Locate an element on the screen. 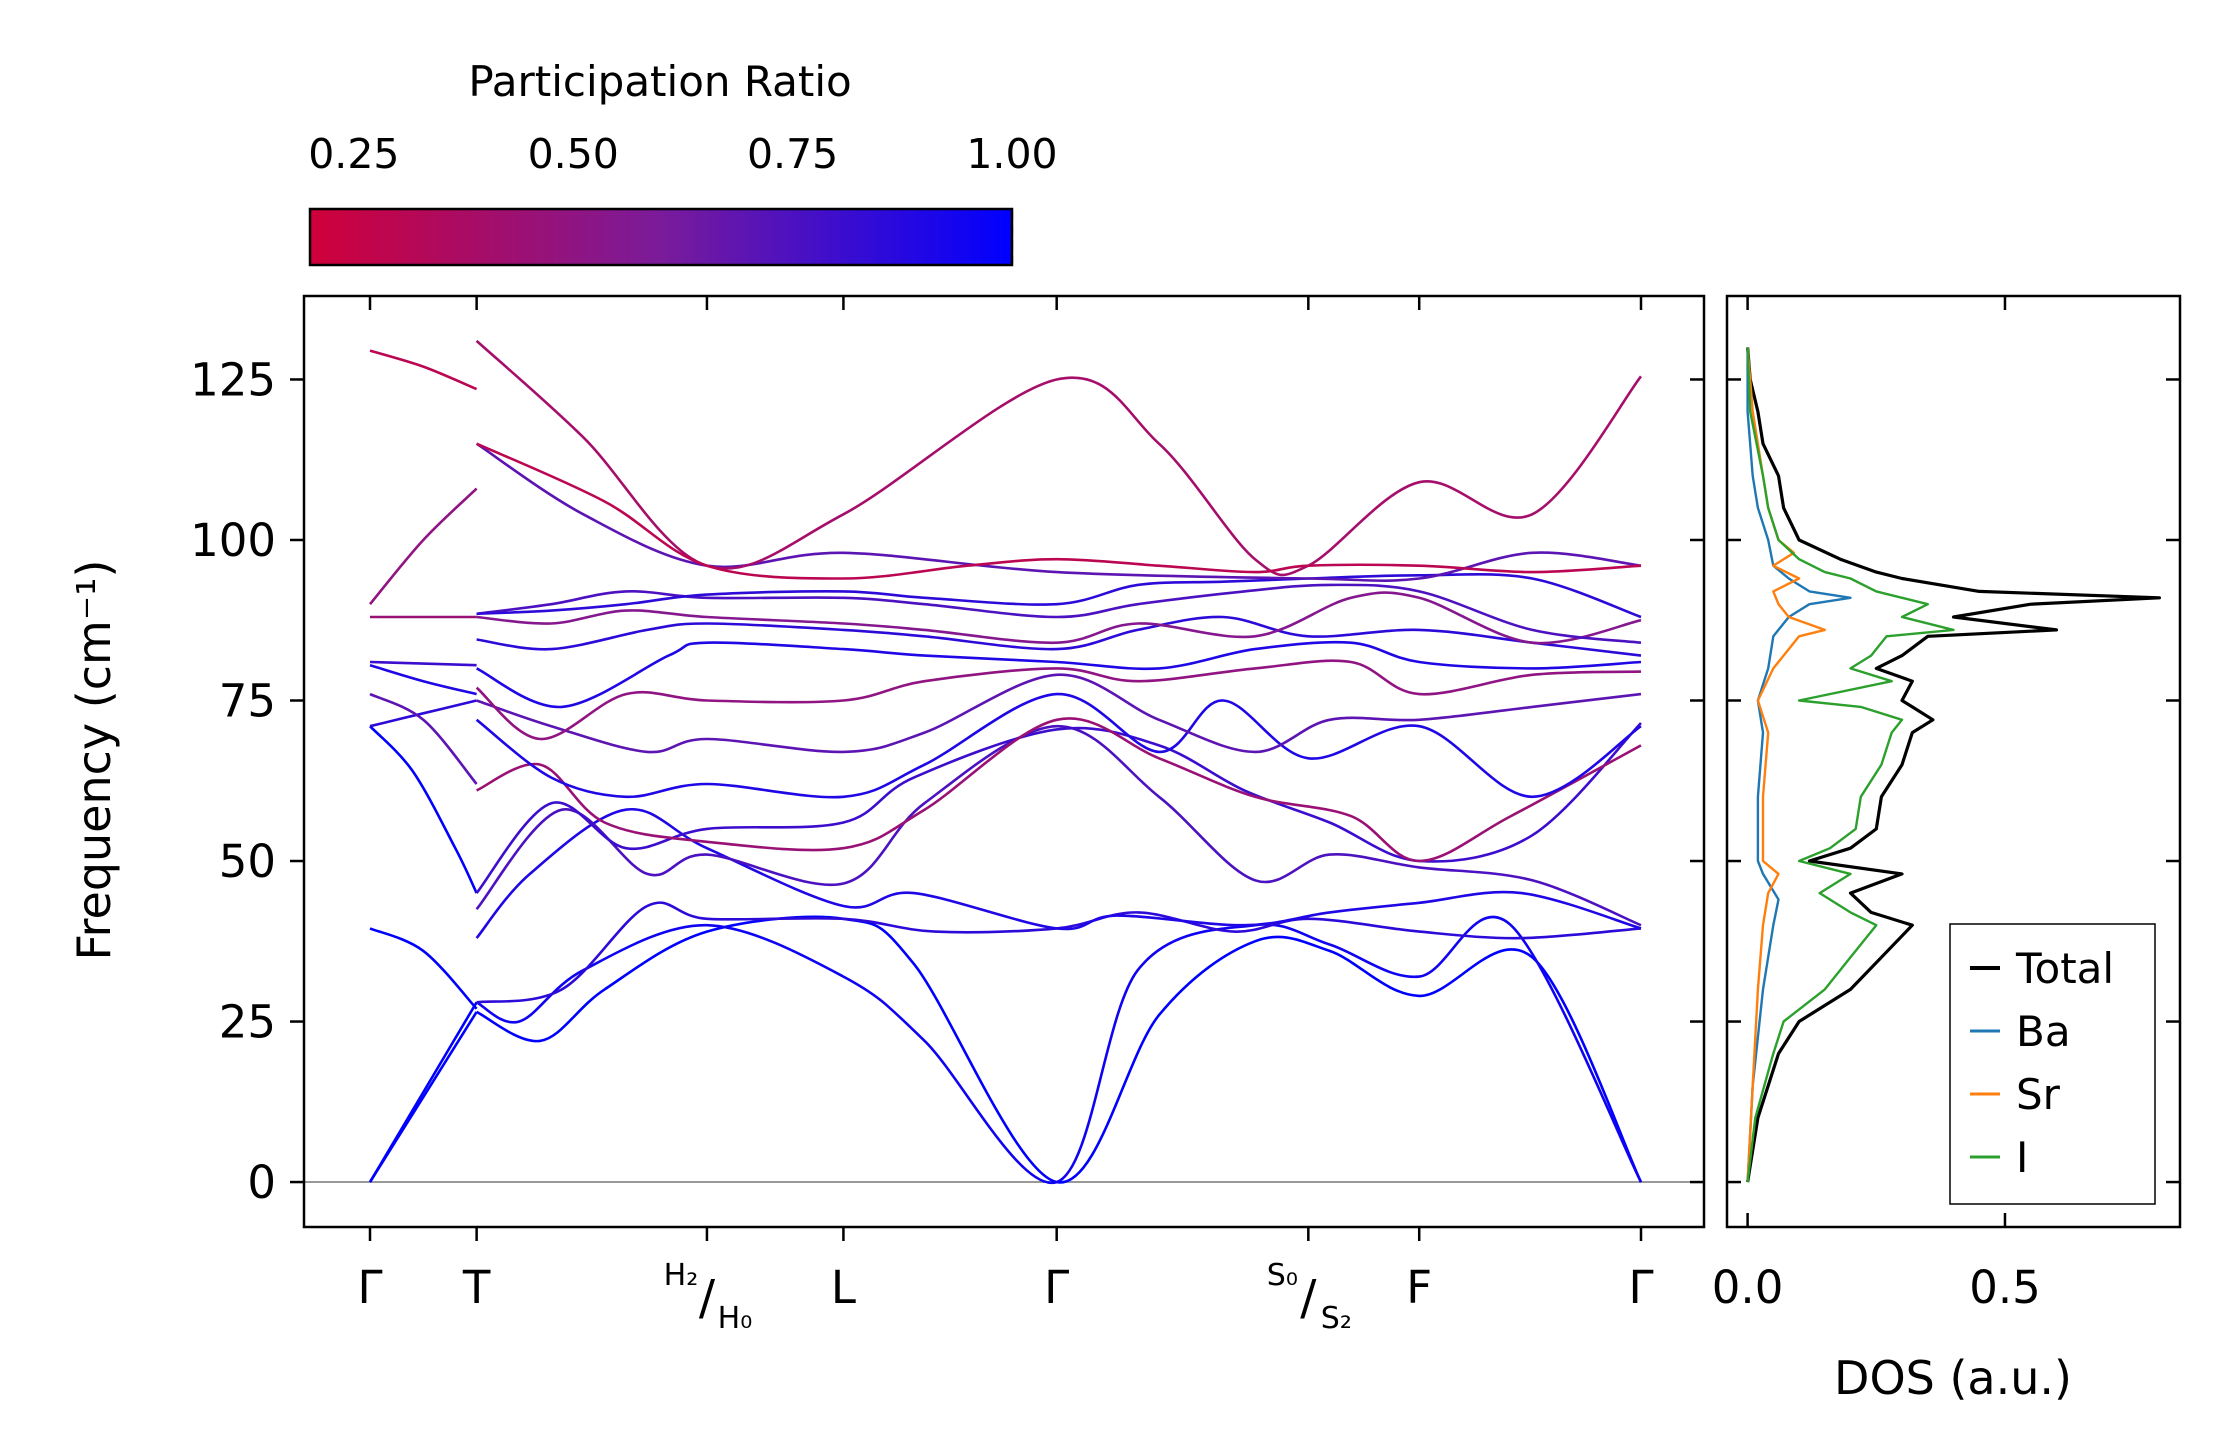 Image resolution: width=2222 pixels, height=1455 pixels. y-tick-label: 125 is located at coordinates (233, 379).